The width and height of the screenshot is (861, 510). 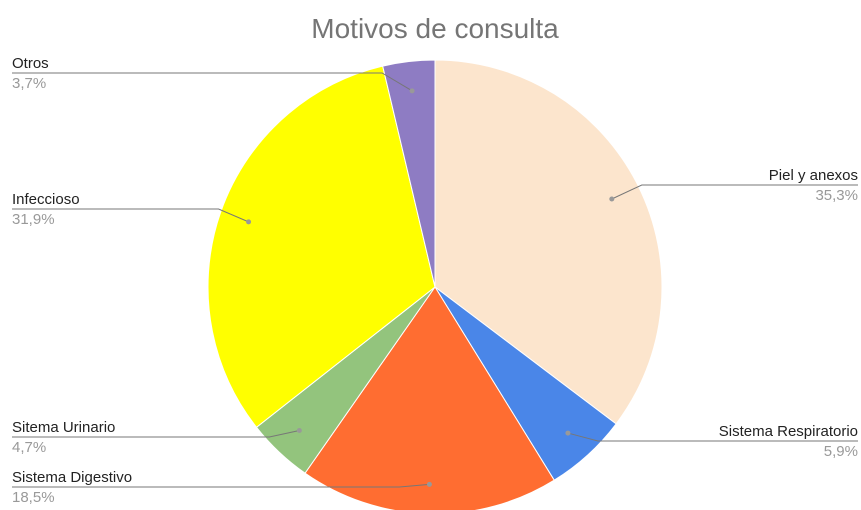 I want to click on slice-label: Sistema Respiratorio, so click(x=788, y=431).